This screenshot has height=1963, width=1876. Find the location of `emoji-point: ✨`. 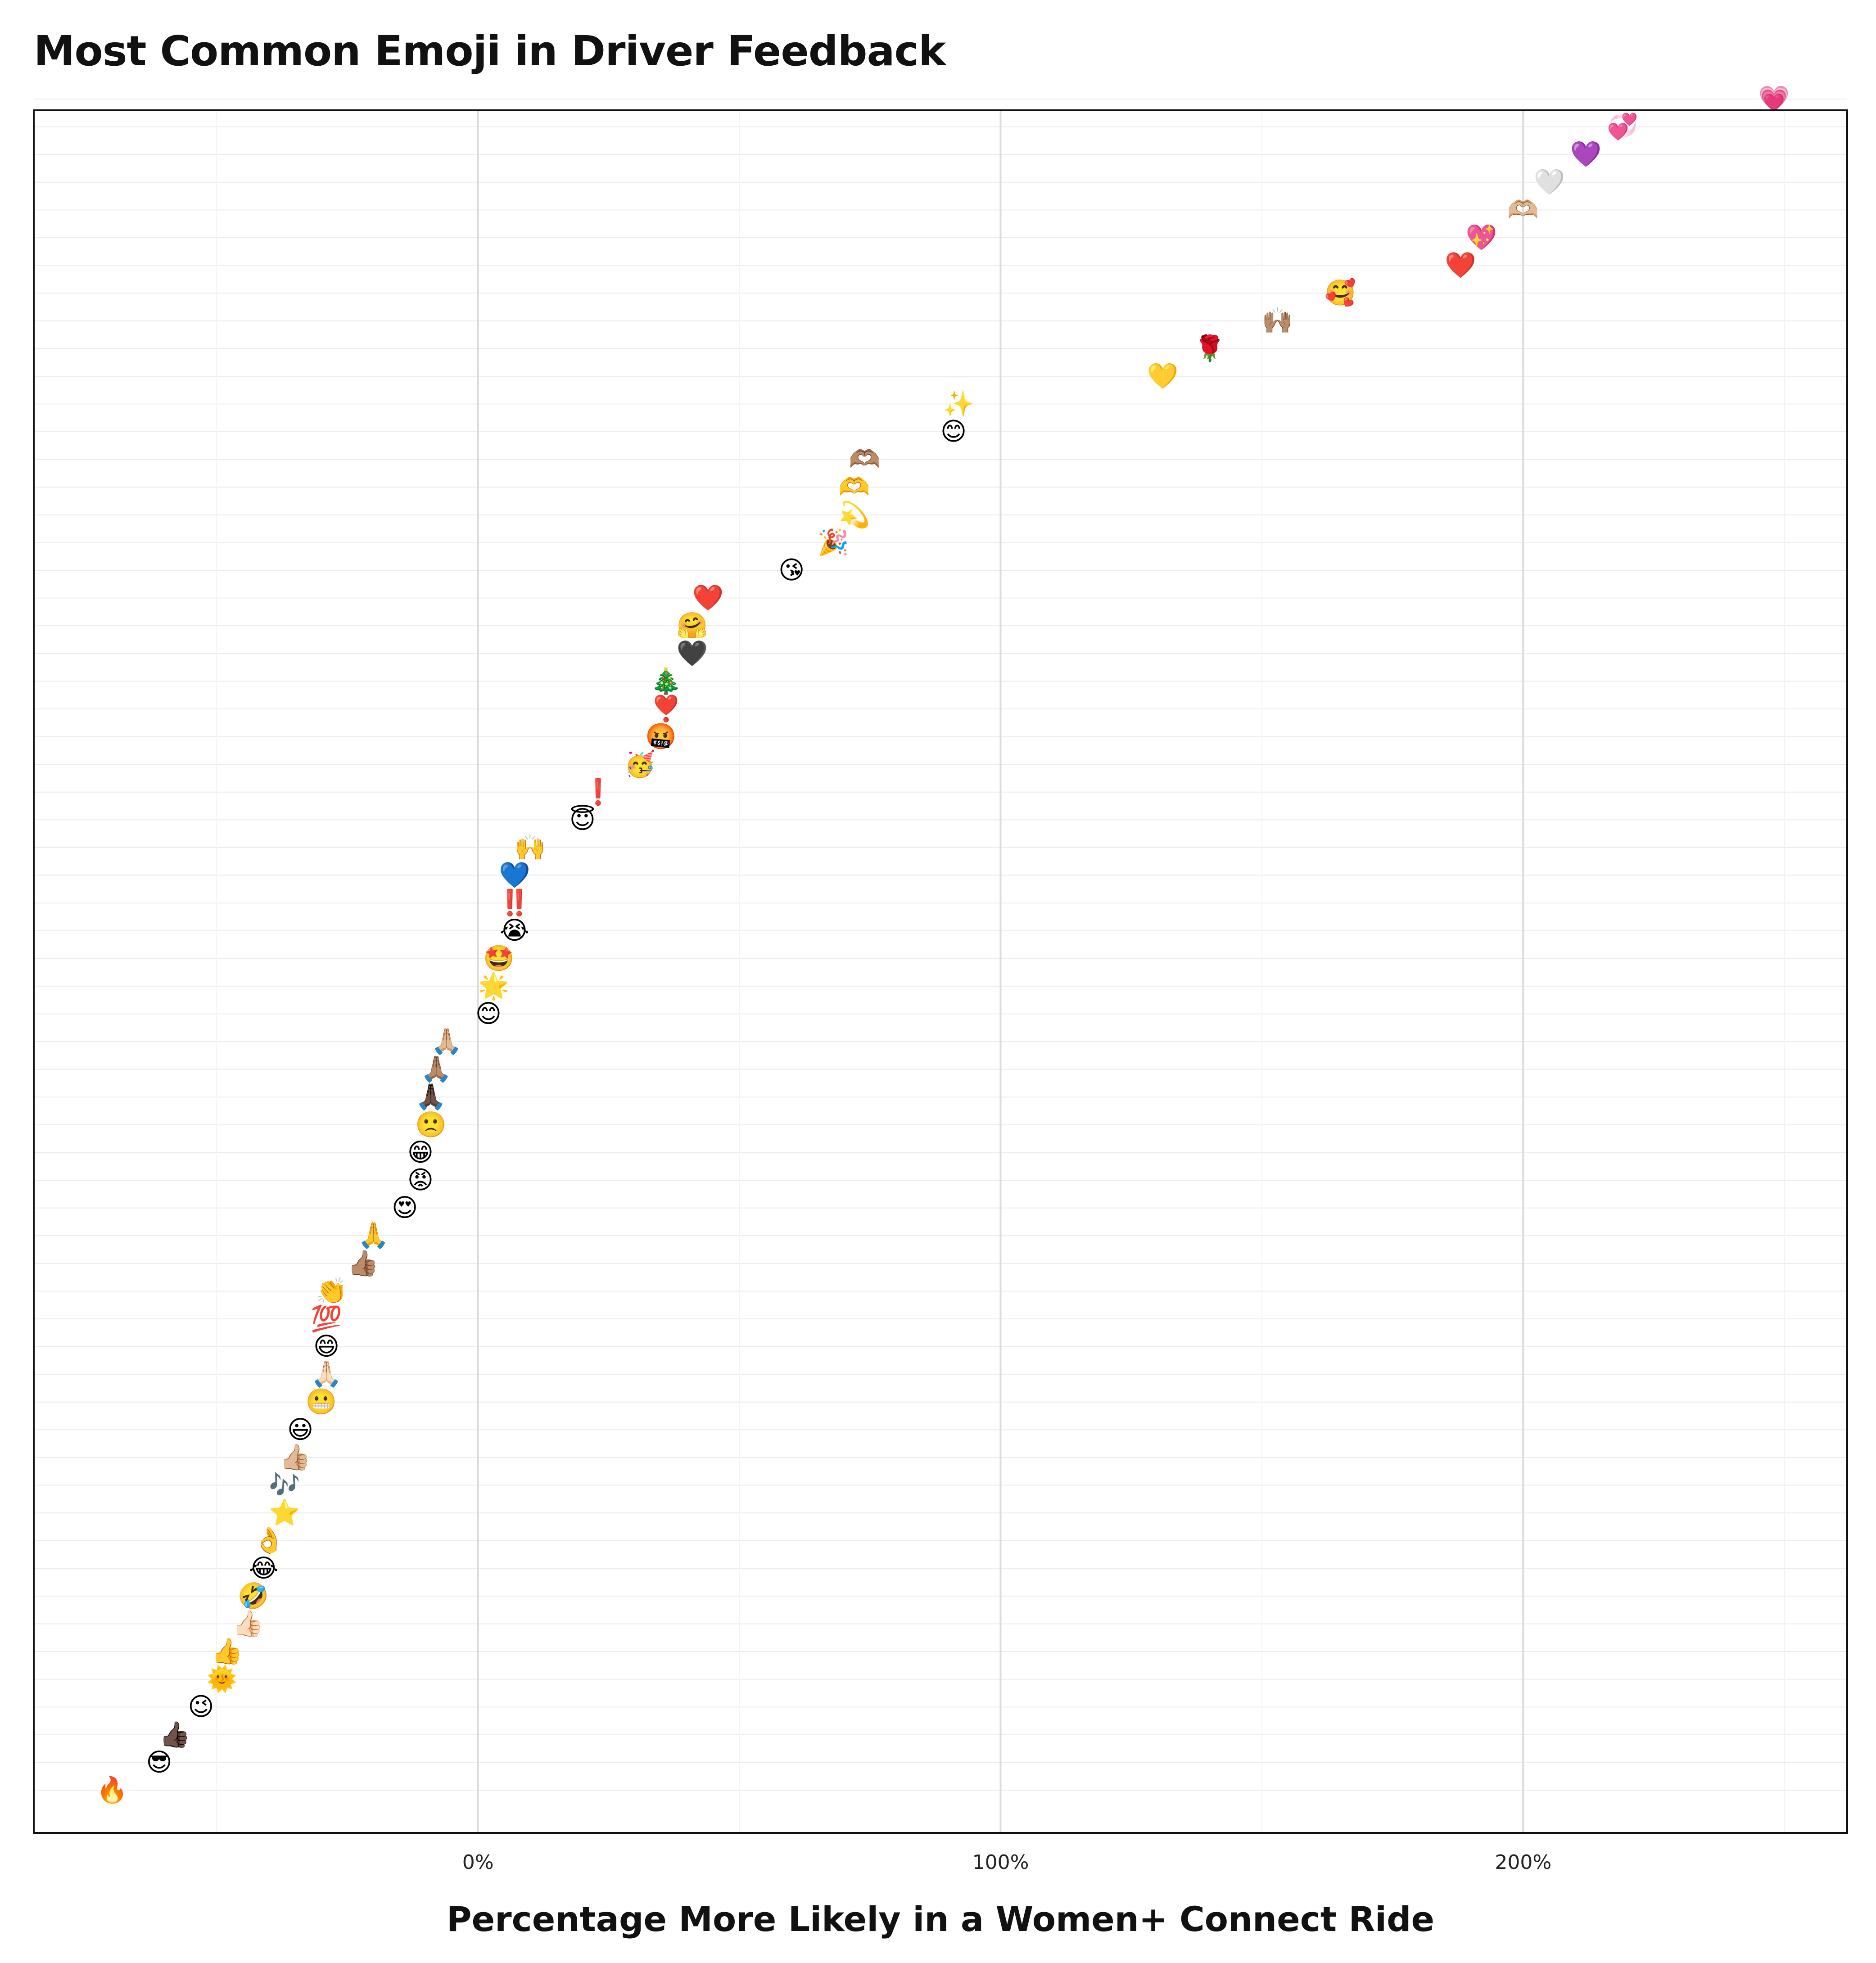

emoji-point: ✨ is located at coordinates (959, 404).